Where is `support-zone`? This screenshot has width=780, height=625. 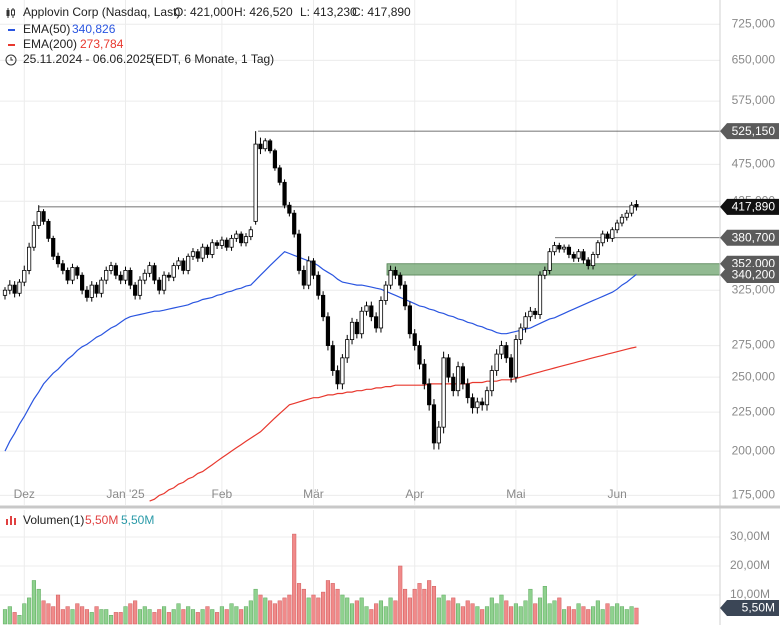
support-zone is located at coordinates (553, 269).